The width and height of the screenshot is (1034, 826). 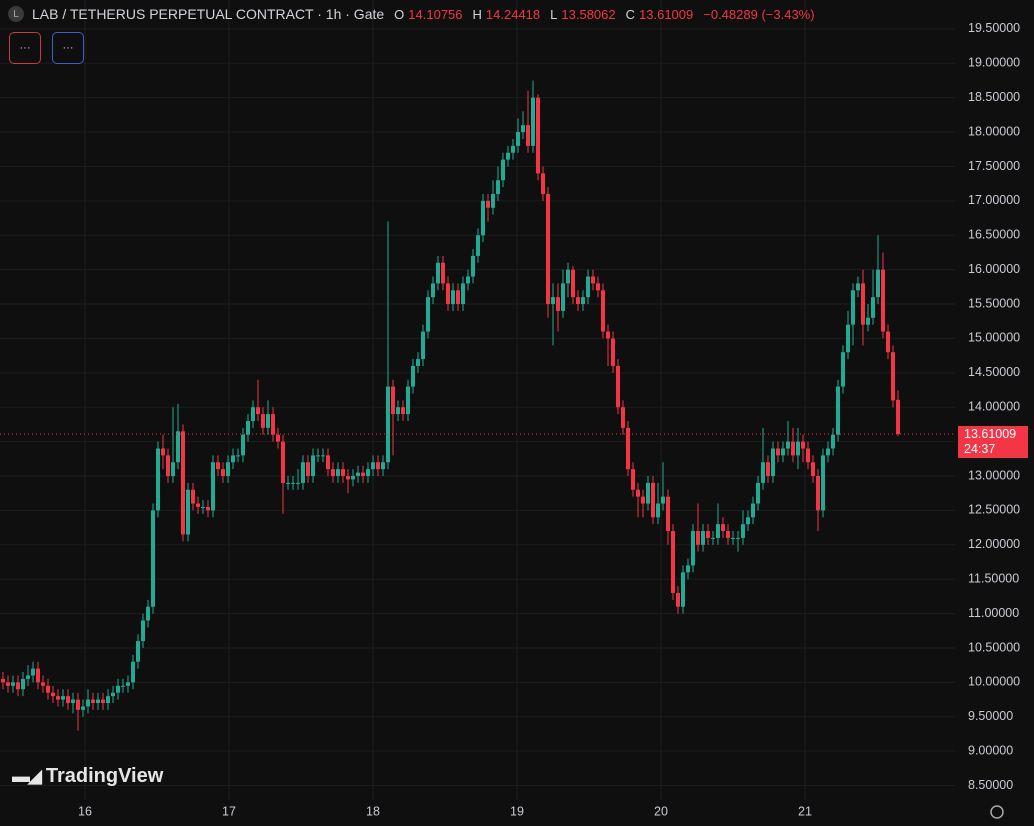 I want to click on ohlc-key: C, so click(x=630, y=14).